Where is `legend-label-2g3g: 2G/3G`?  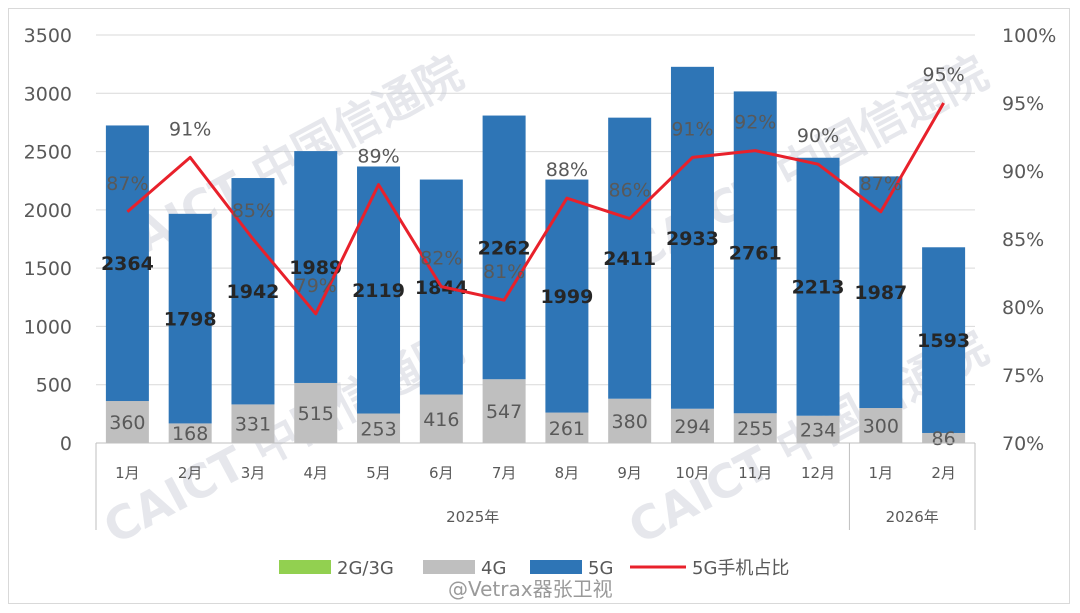 legend-label-2g3g: 2G/3G is located at coordinates (365, 568).